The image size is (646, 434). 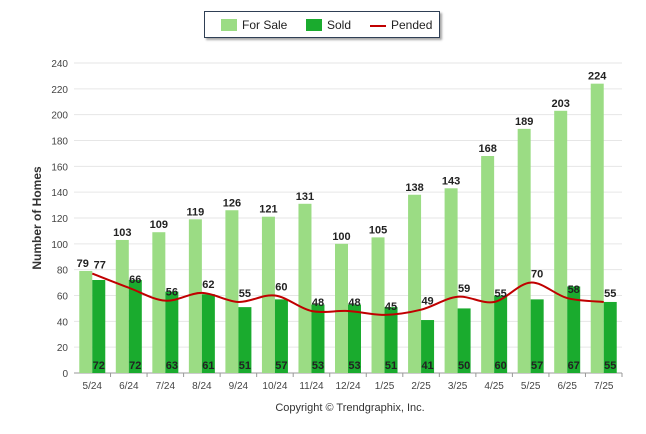 What do you see at coordinates (531, 386) in the screenshot?
I see `x-tick-label: 5/25` at bounding box center [531, 386].